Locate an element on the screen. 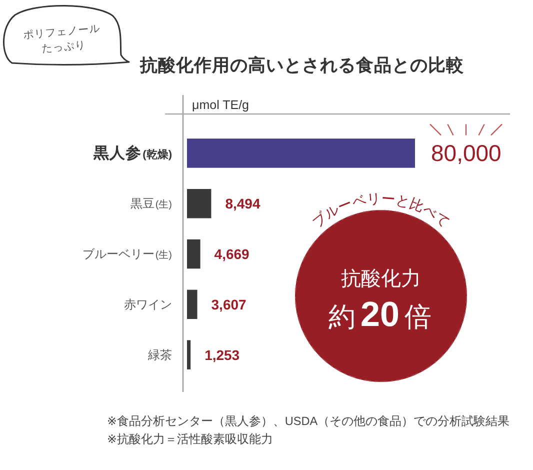  annotation: ※抗酸化力＝活性酸素吸収能力 is located at coordinates (190, 439).